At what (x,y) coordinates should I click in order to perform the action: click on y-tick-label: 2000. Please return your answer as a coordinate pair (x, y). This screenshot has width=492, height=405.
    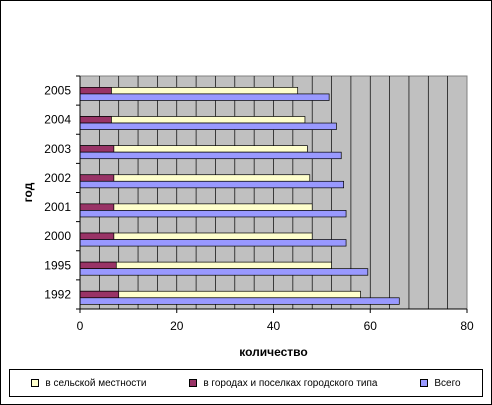
    Looking at the image, I should click on (57, 236).